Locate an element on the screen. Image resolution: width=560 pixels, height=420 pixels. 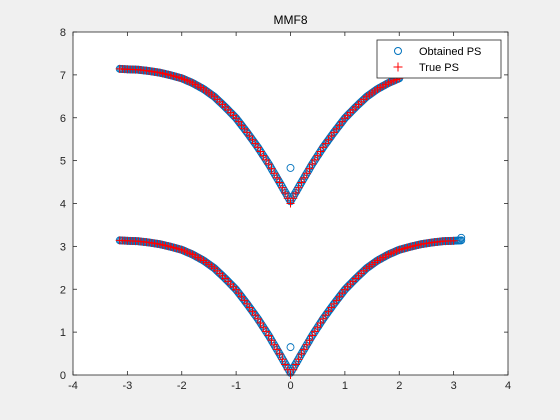
legend-label-obtained: Obtained PS is located at coordinates (450, 52).